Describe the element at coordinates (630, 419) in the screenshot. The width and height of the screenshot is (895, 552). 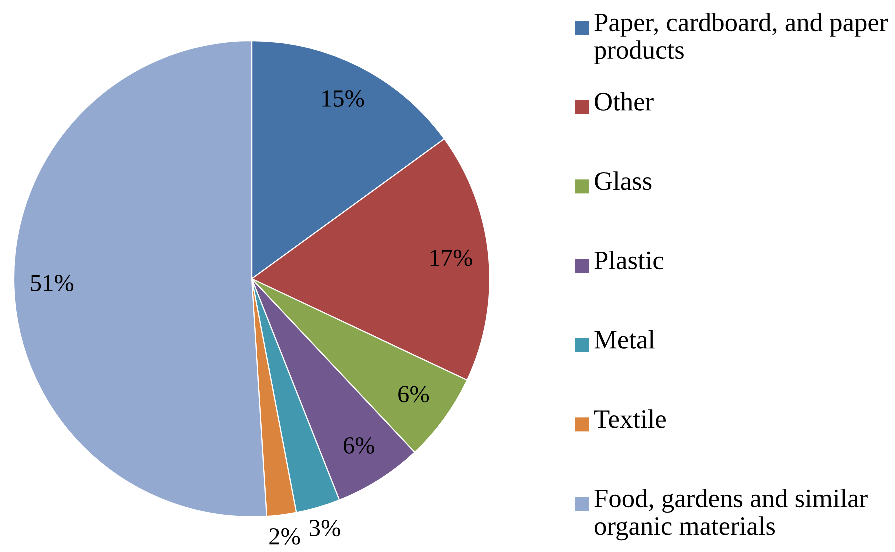
I see `legend-label: Textile` at that location.